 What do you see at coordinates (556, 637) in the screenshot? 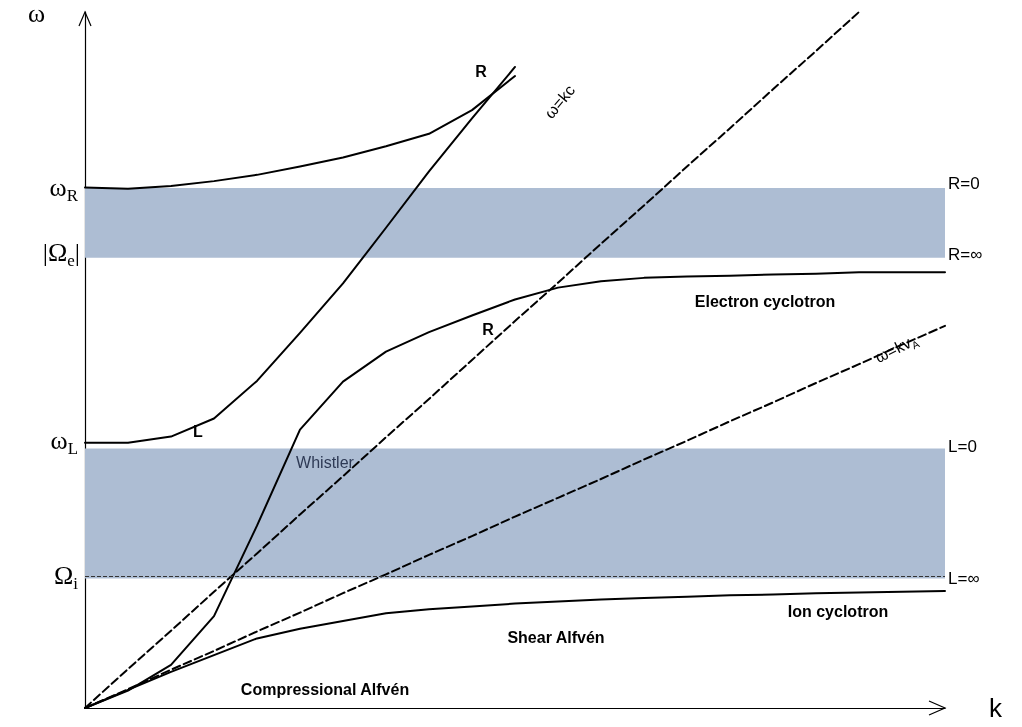
I see `annotation: Shear Alfvén` at bounding box center [556, 637].